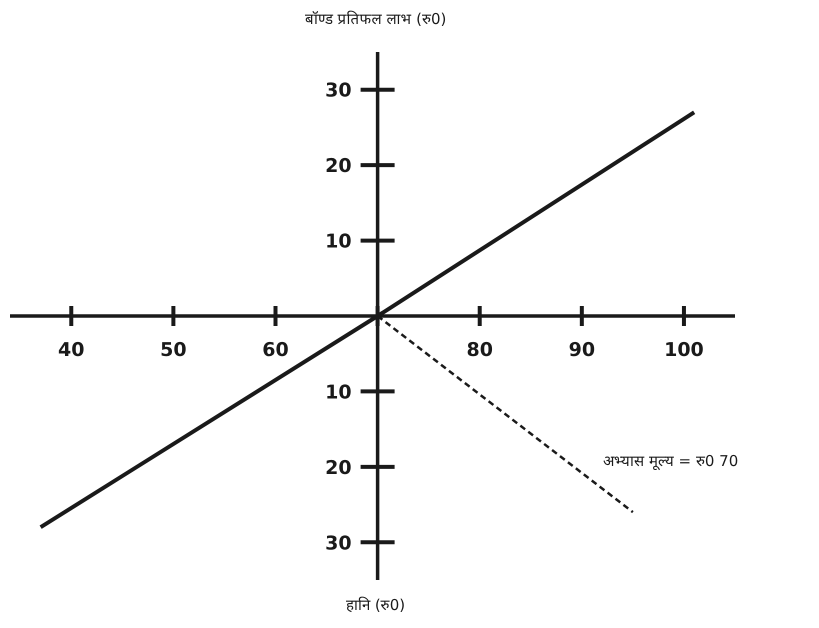 Image resolution: width=819 pixels, height=628 pixels. I want to click on x-tick: 40, so click(71, 333).